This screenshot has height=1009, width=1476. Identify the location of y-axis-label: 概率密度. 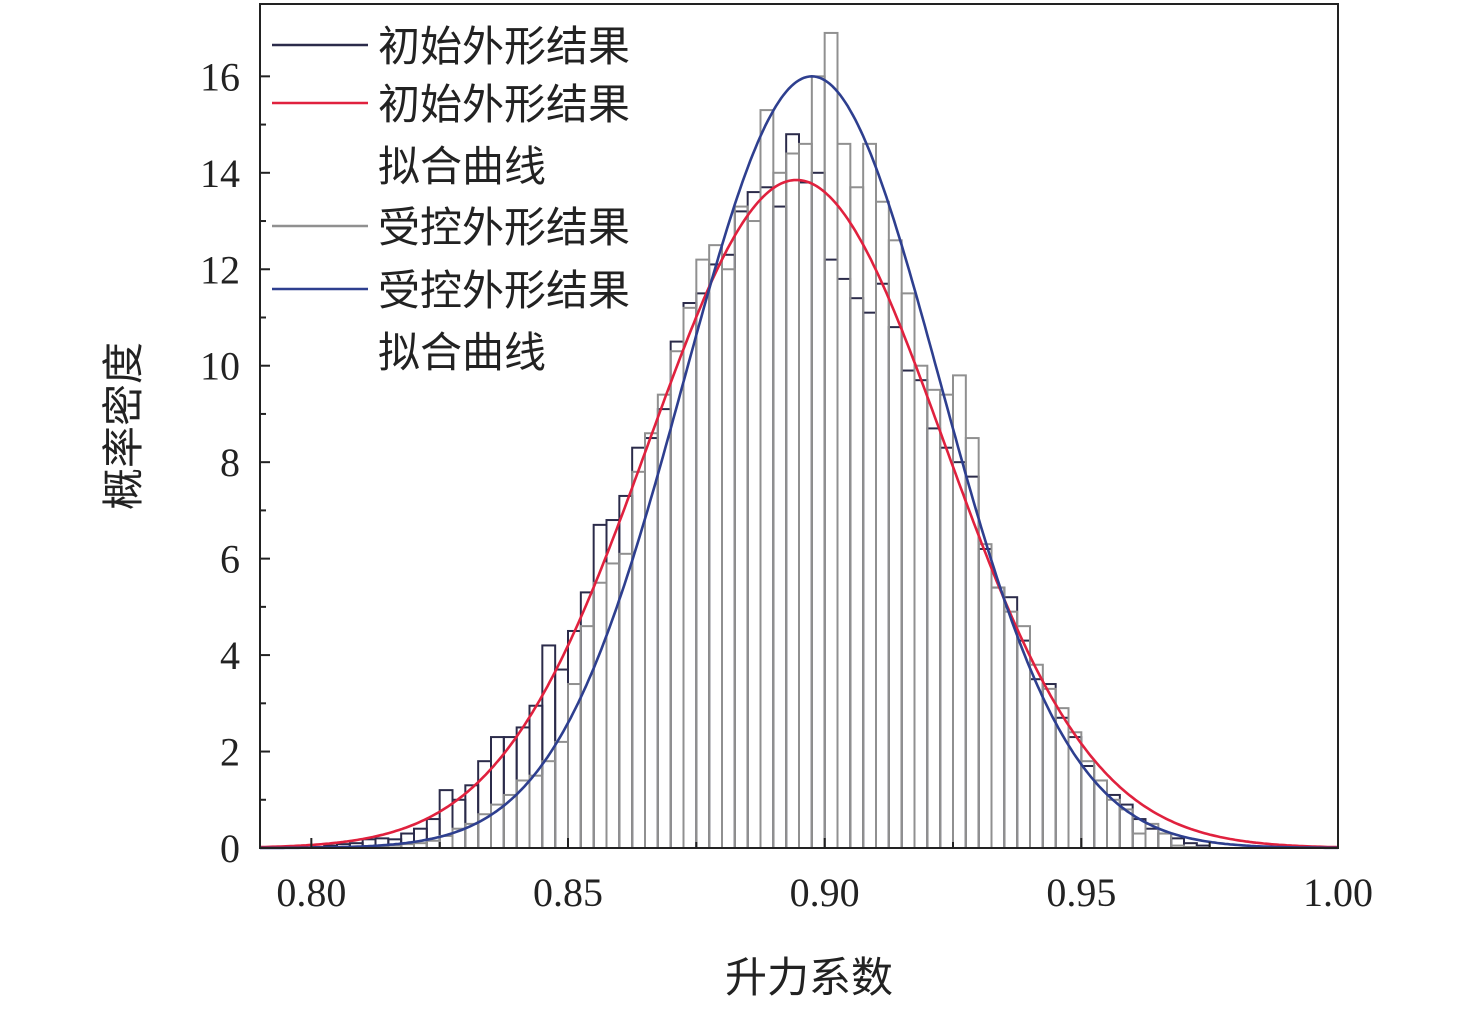
(123, 426).